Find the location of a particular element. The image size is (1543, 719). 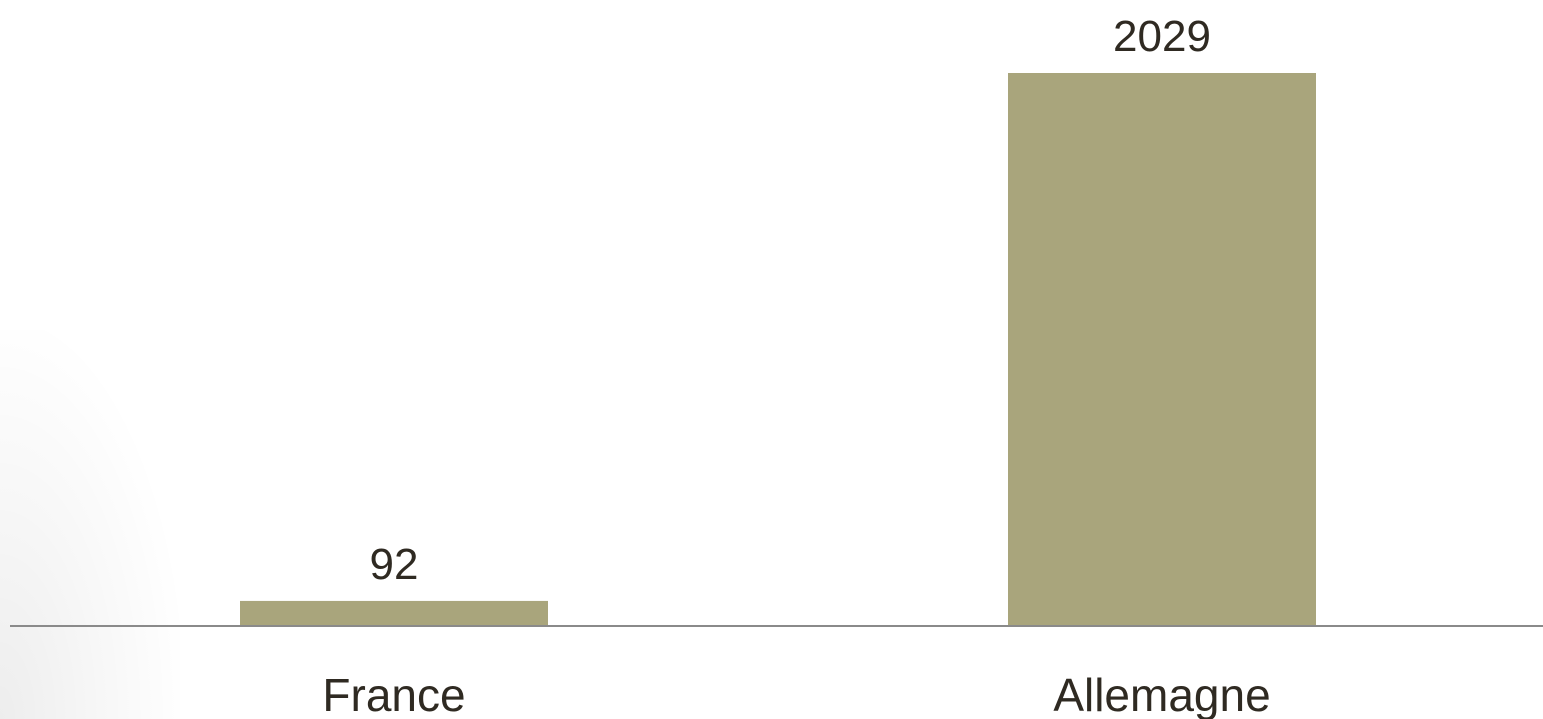

data-label-france: 92 is located at coordinates (394, 564).